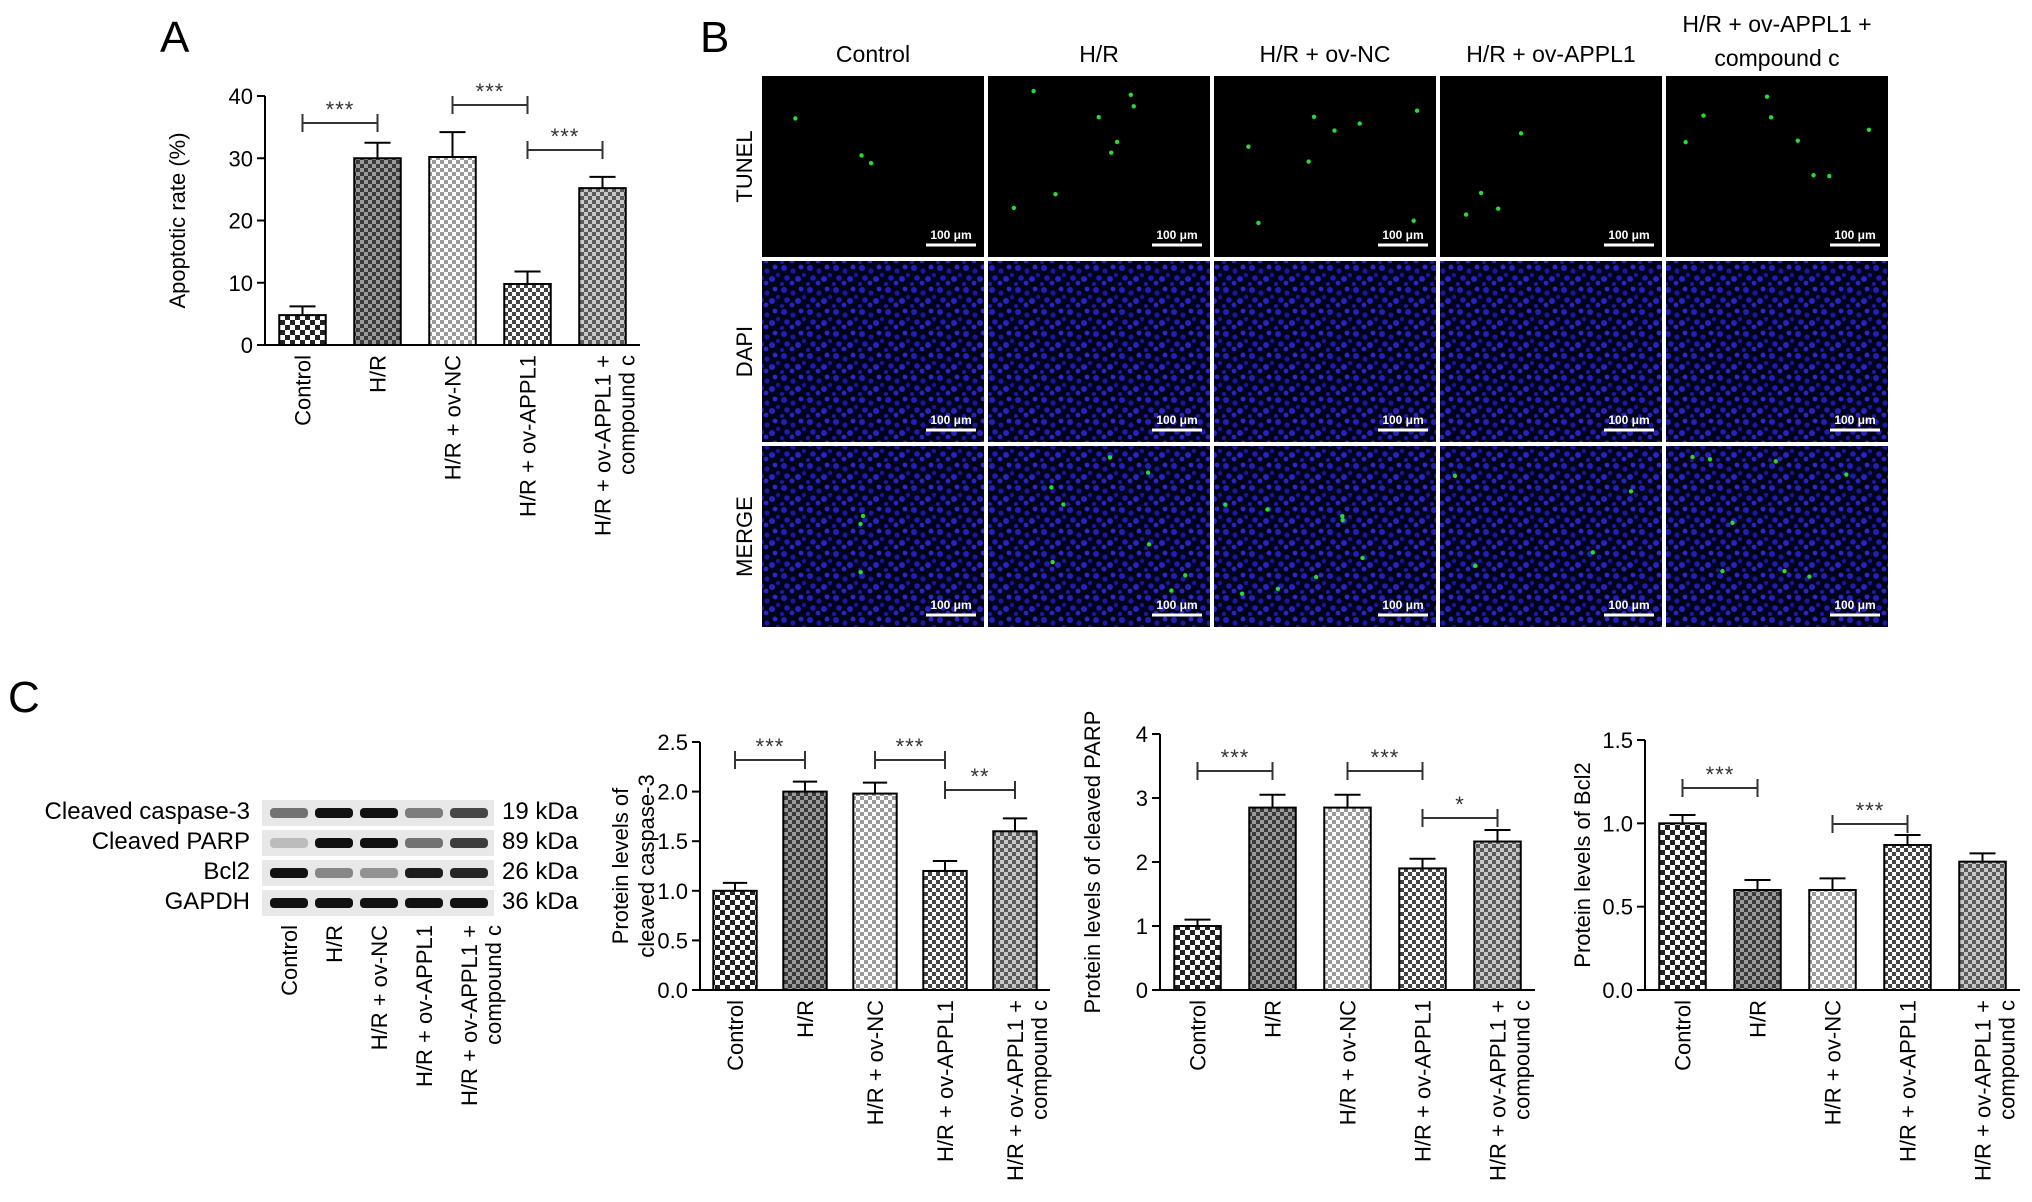  I want to click on micrograph-tunel: 100 μm, so click(1325, 166).